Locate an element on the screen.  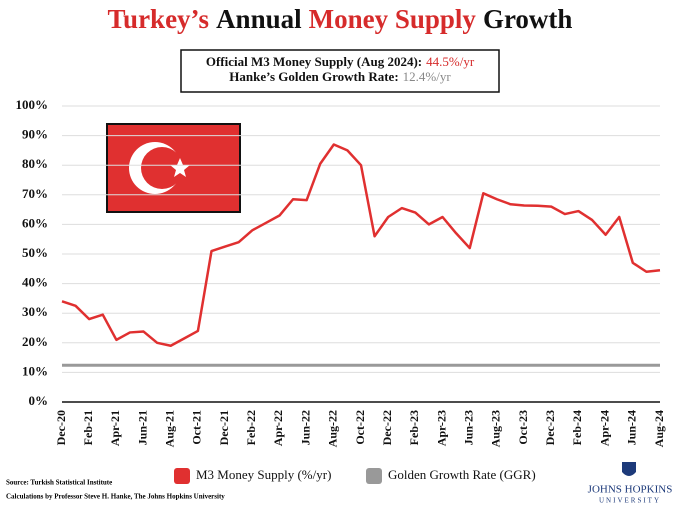
x-tick-label: Dec-21 is located at coordinates (224, 427).